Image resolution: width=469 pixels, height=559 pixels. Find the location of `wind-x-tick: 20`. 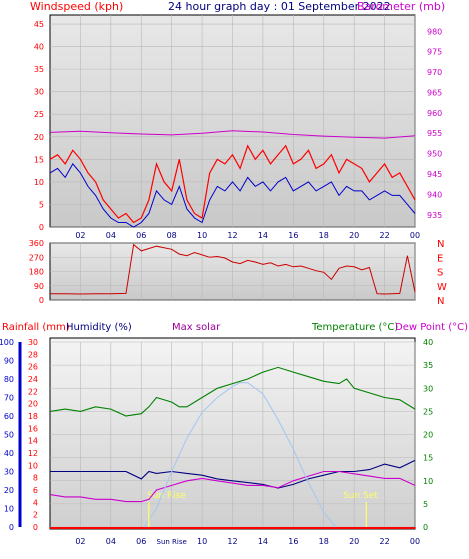

wind-x-tick: 20 is located at coordinates (354, 235).